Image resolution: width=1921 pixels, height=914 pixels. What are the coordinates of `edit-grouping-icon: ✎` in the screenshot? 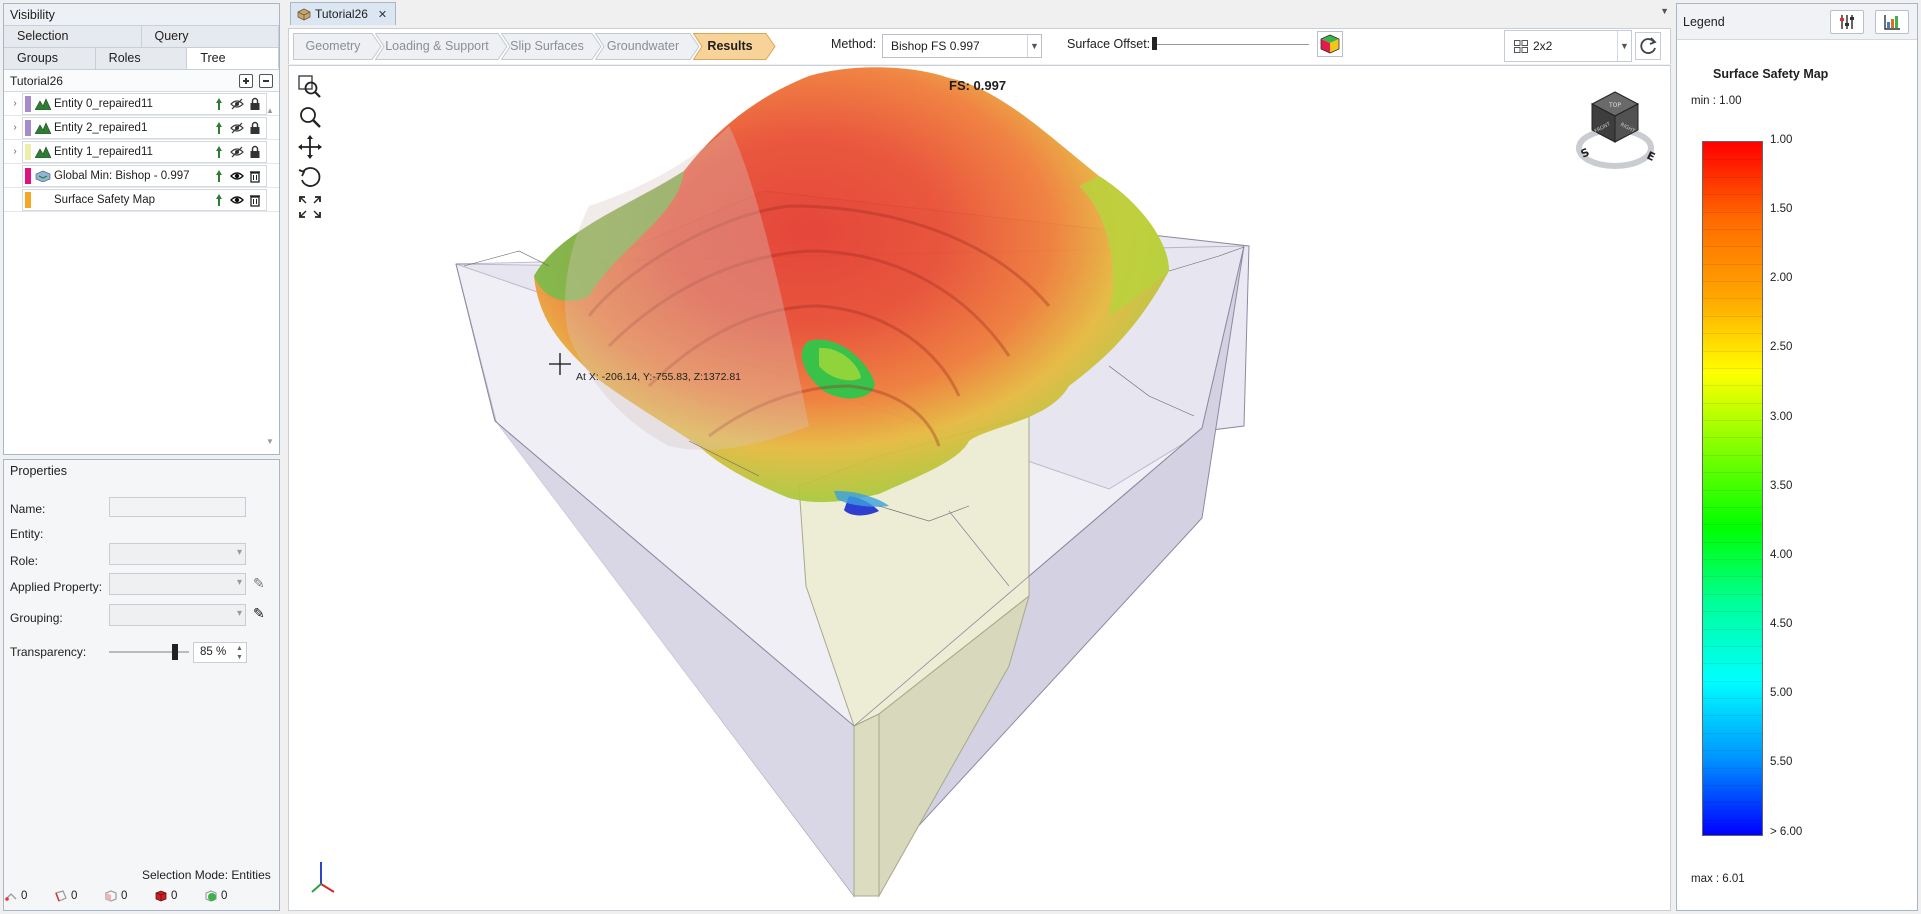 It's located at (259, 613).